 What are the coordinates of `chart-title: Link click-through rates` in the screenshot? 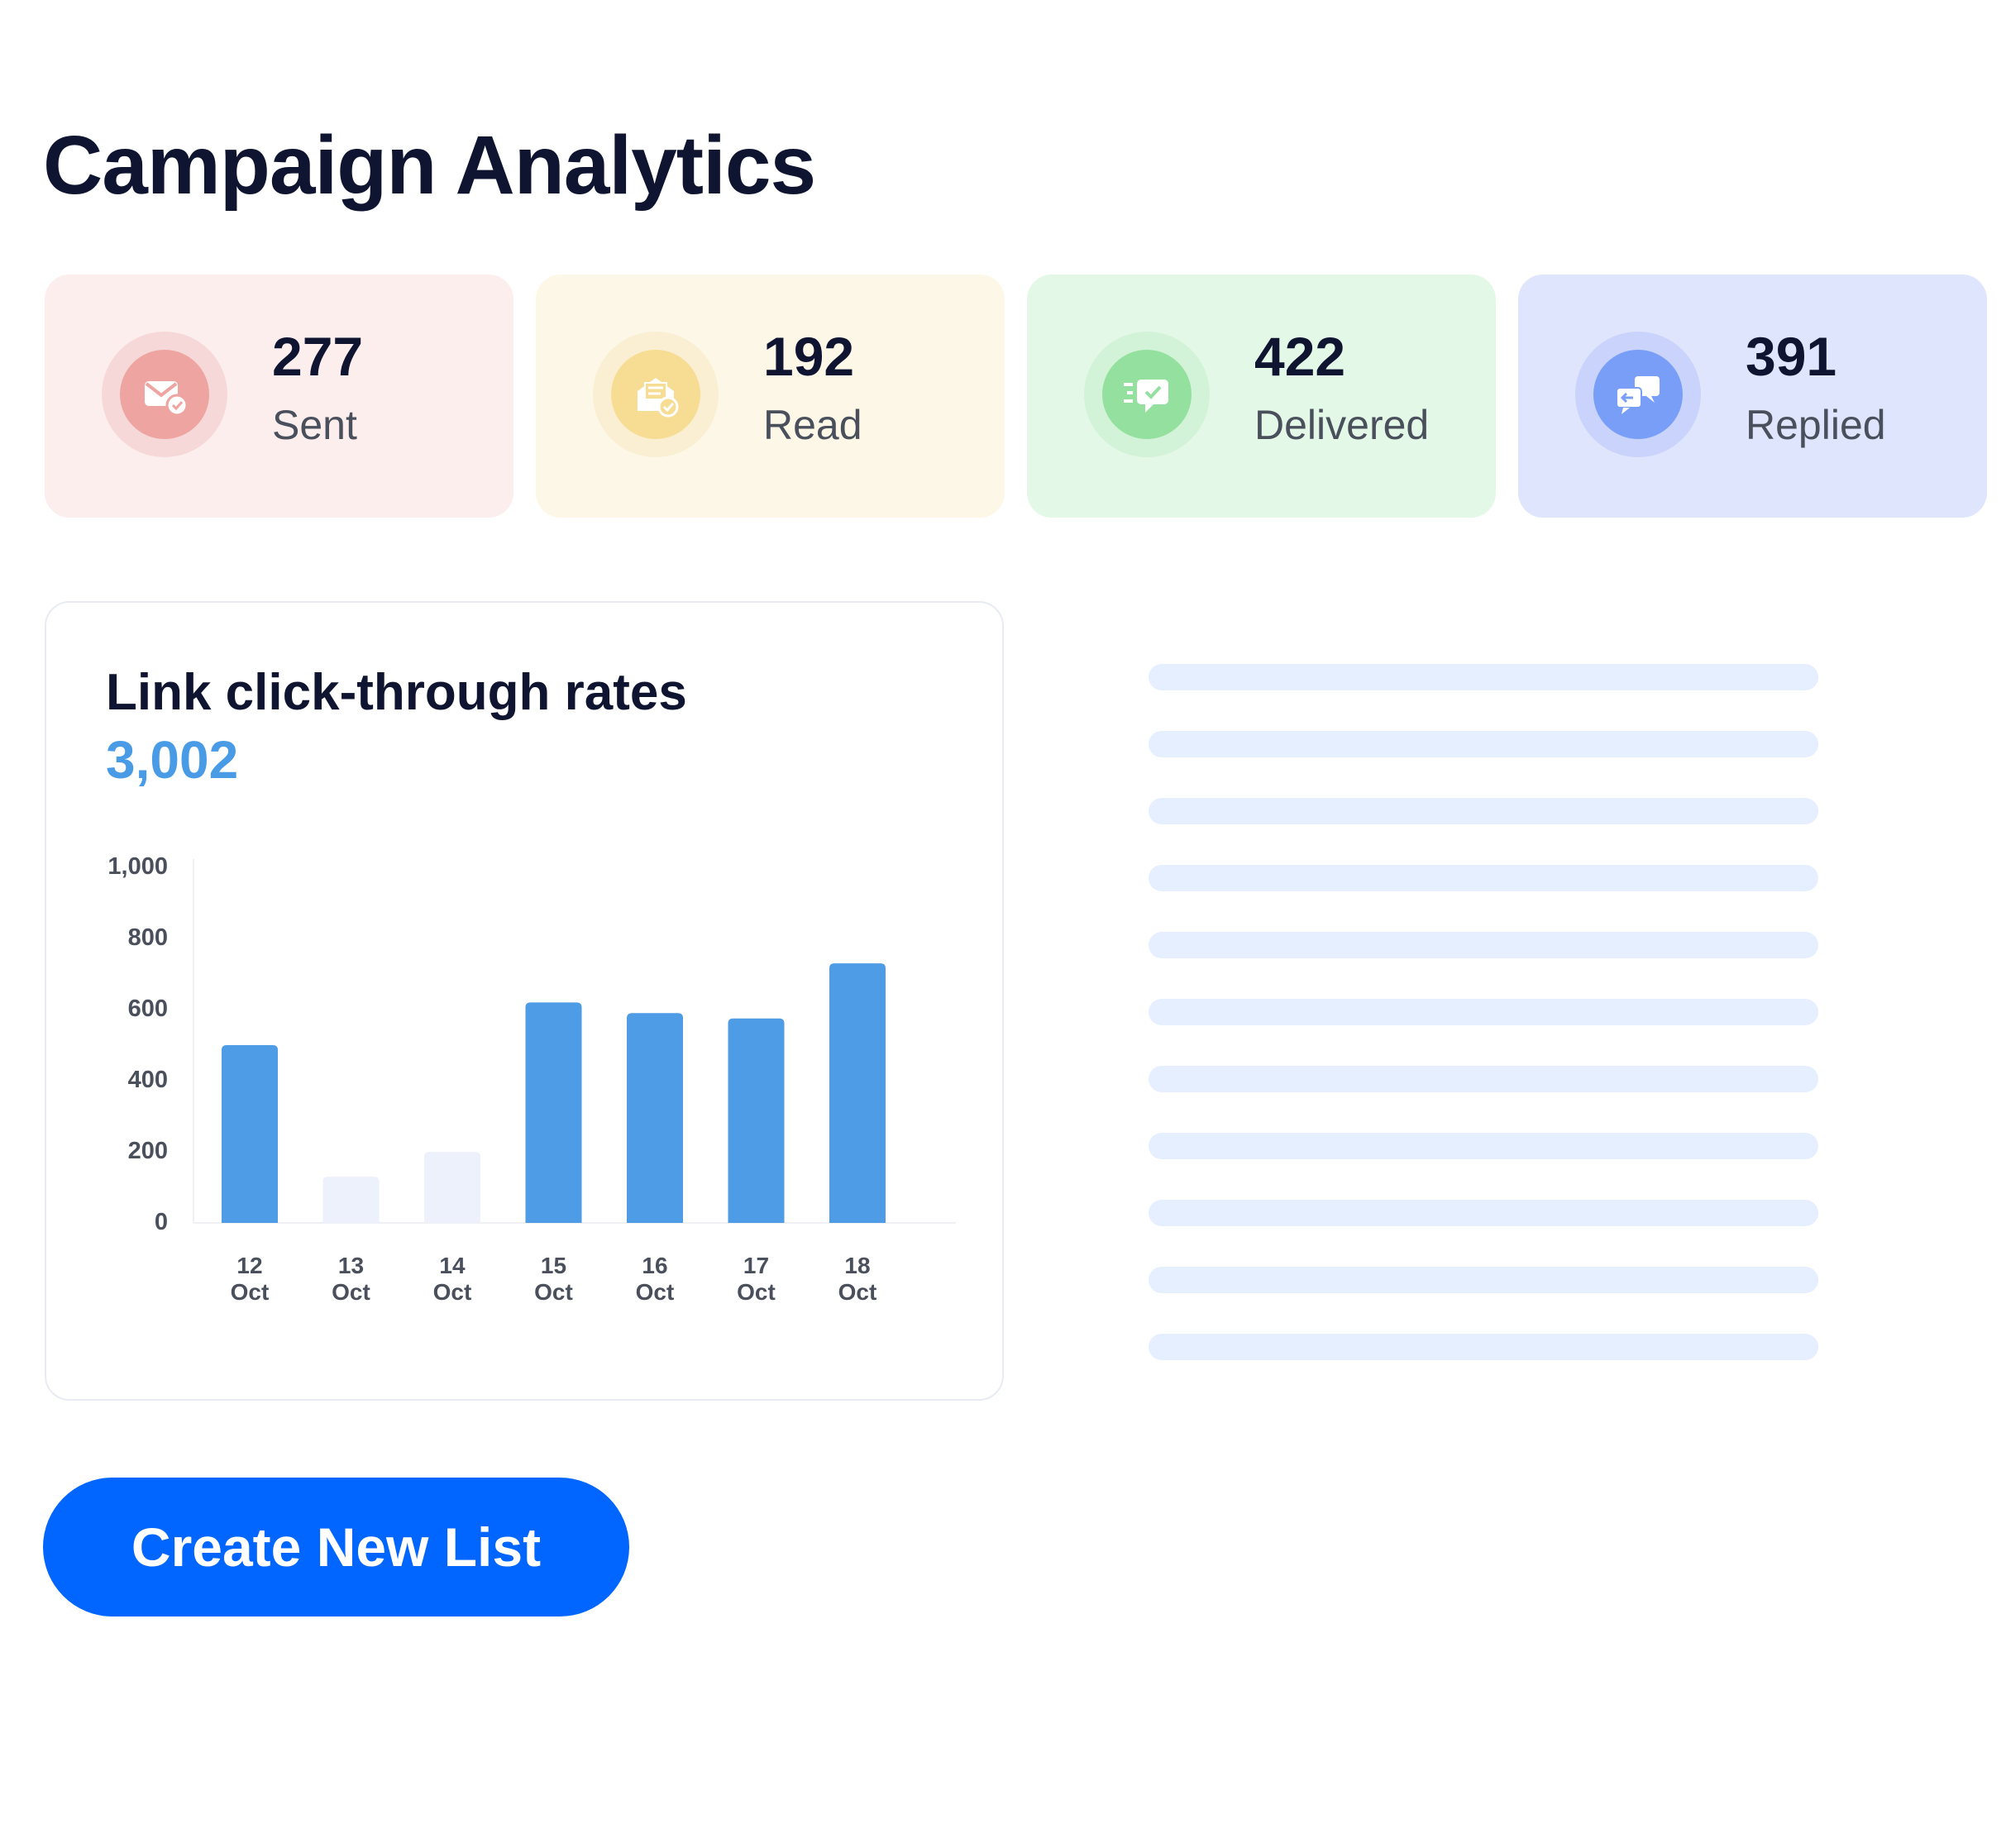 It's located at (396, 693).